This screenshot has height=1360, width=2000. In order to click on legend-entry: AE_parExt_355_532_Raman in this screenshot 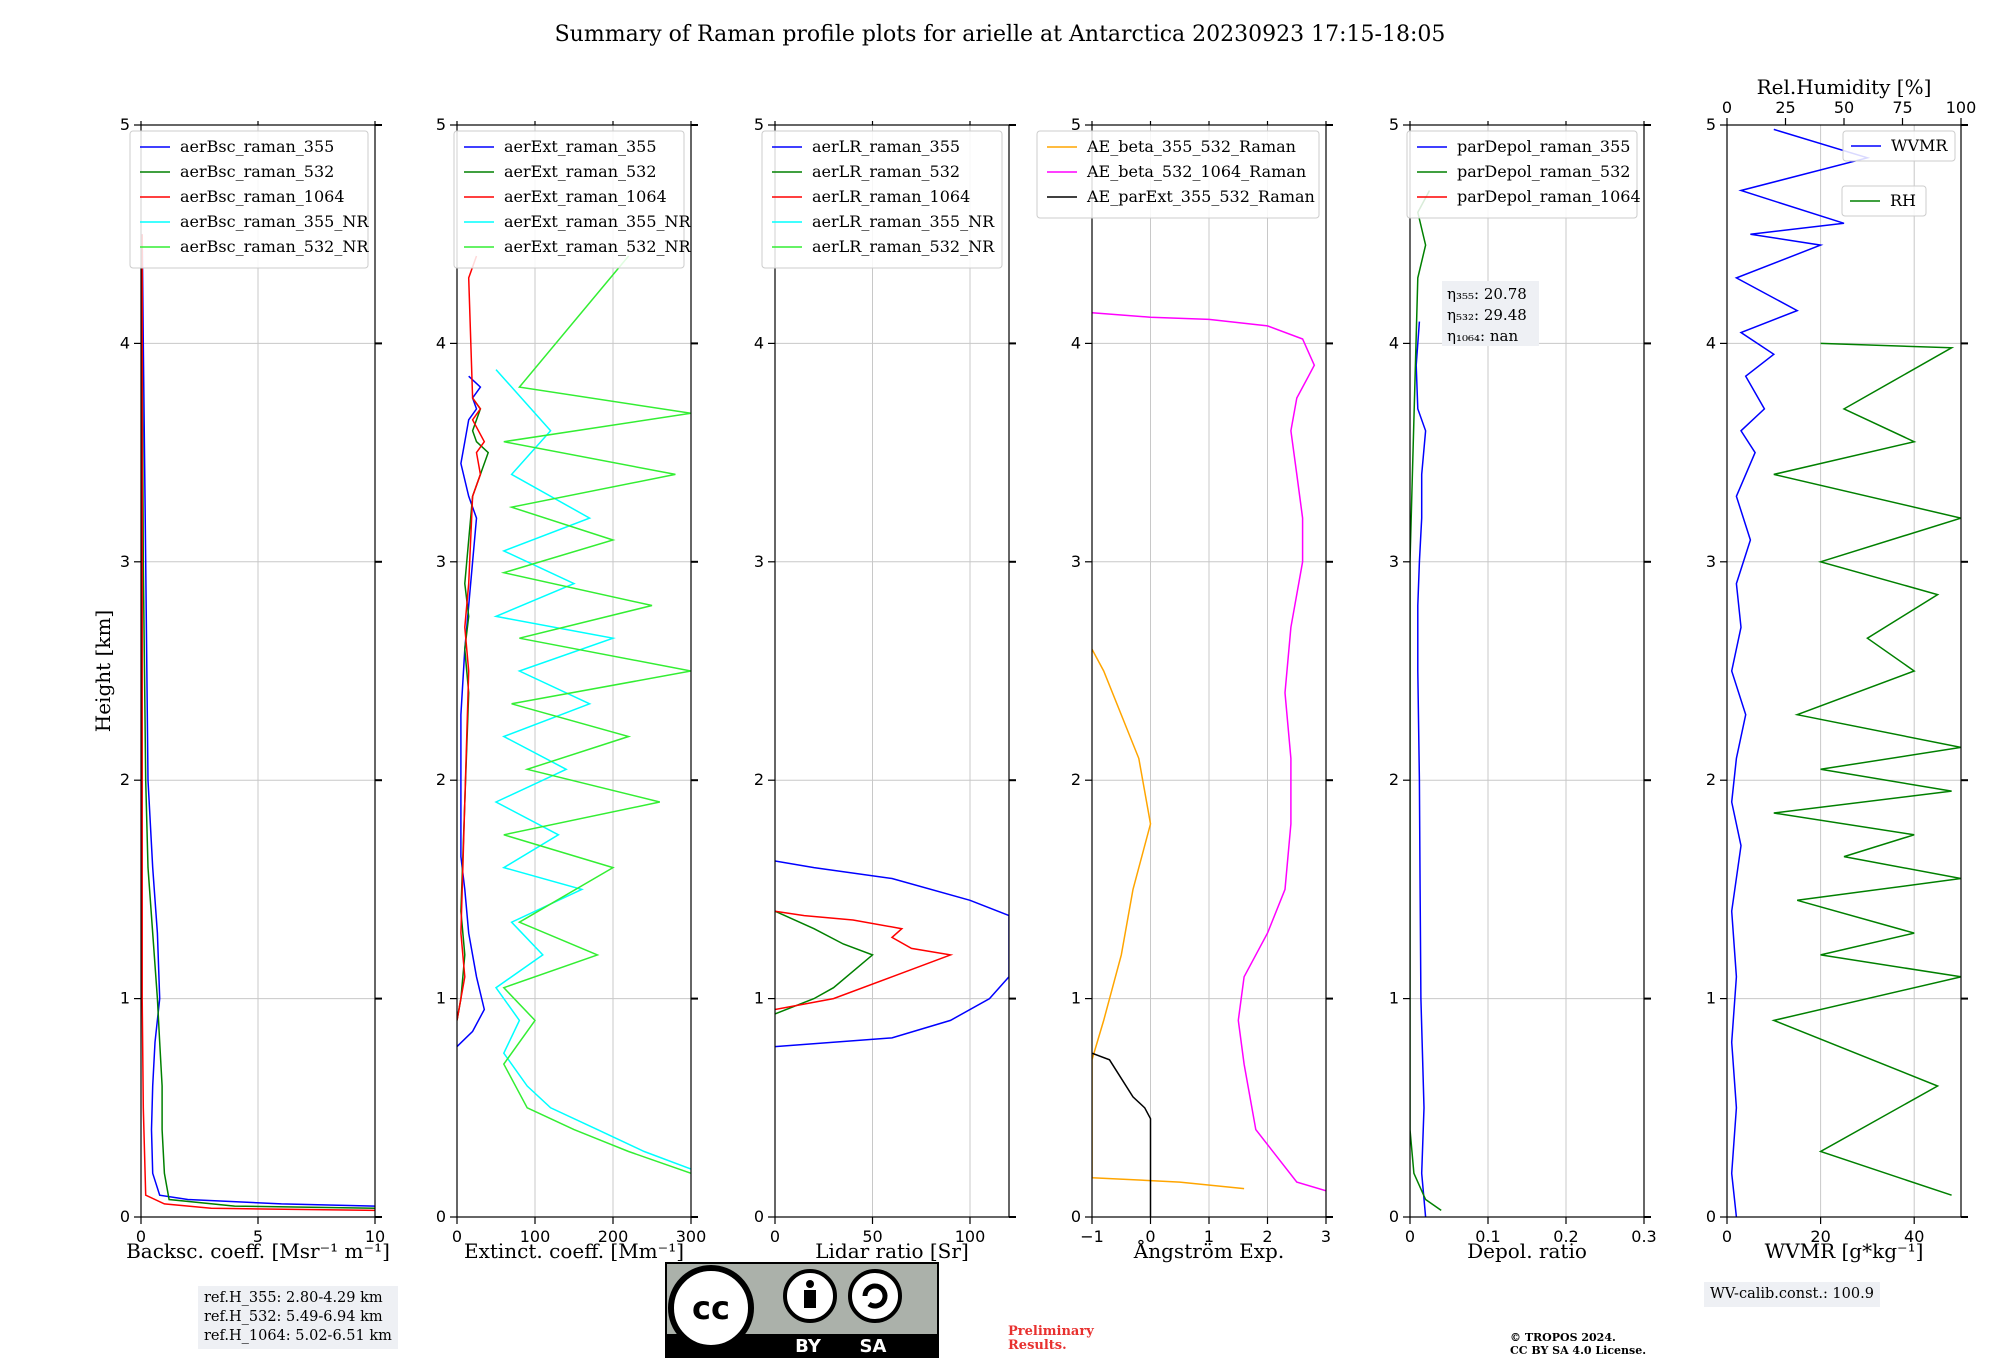, I will do `click(1200, 196)`.